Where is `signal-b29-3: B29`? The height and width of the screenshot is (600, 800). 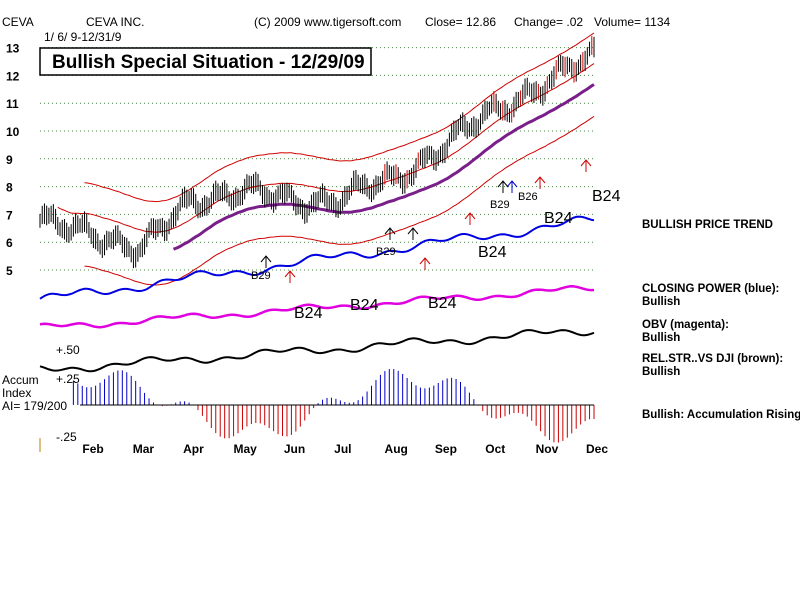 signal-b29-3: B29 is located at coordinates (500, 205).